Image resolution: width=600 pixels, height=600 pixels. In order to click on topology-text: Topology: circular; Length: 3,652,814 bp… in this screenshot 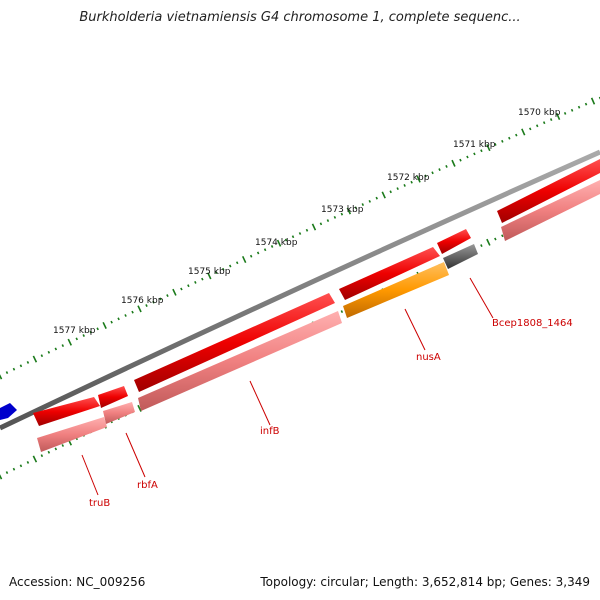, I will do `click(425, 582)`.